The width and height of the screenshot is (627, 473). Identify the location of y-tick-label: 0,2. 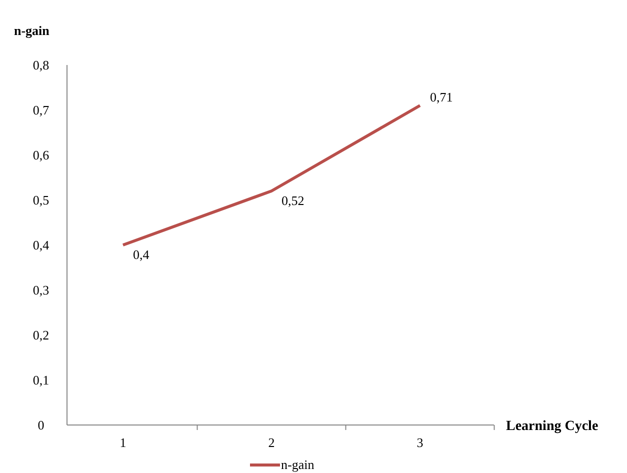
(41, 335).